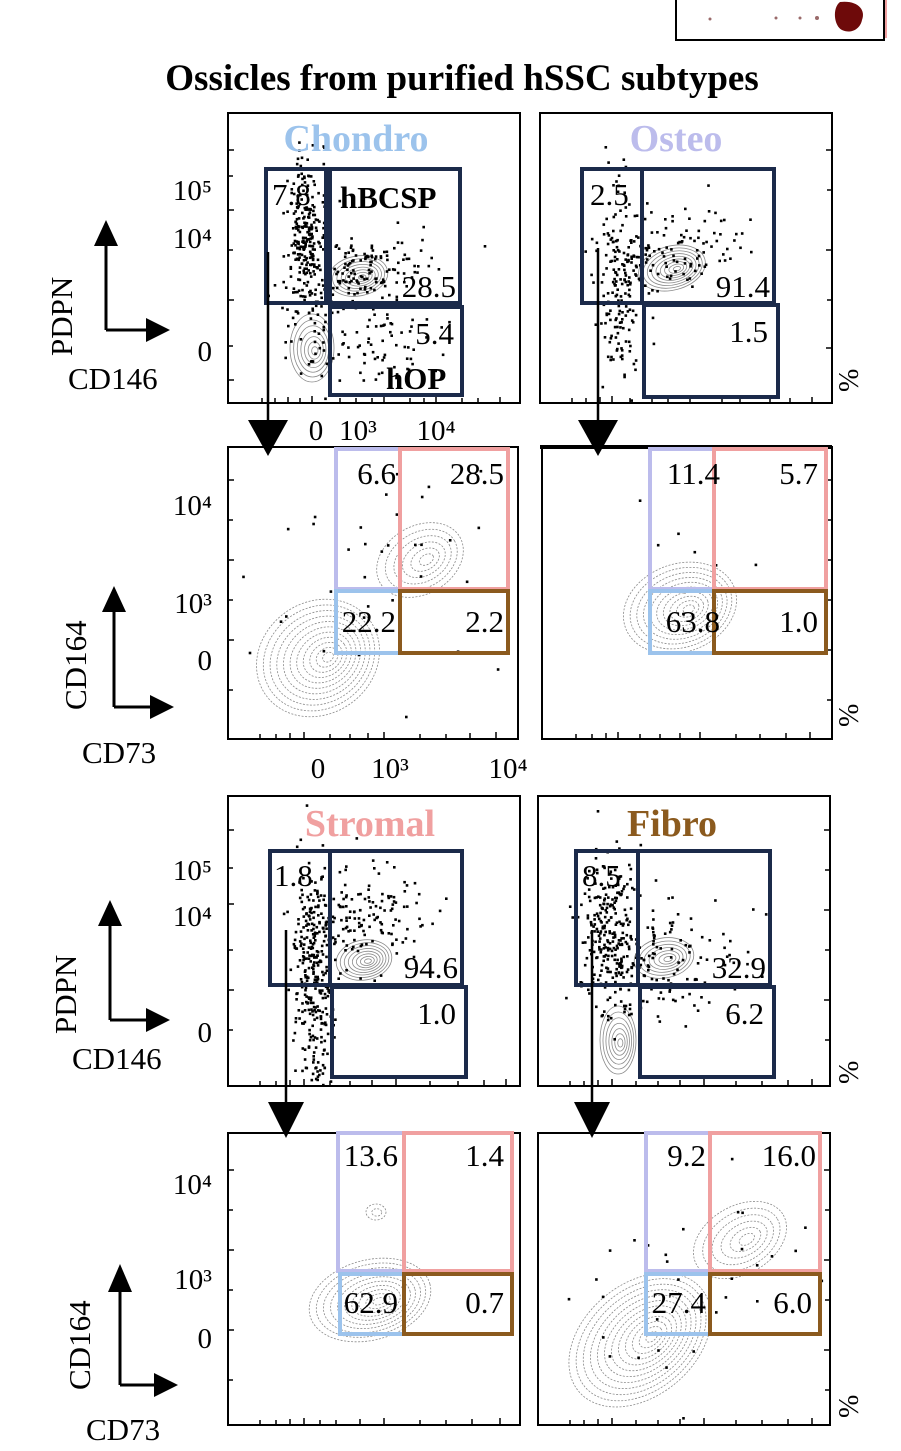 The image size is (901, 1451). What do you see at coordinates (743, 286) in the screenshot?
I see `gate-value: 91.4` at bounding box center [743, 286].